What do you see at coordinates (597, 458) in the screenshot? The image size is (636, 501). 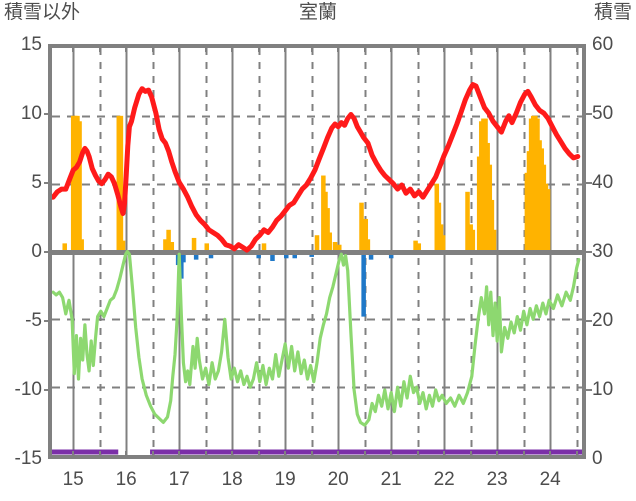 I see `y-right-tick-0: 0` at bounding box center [597, 458].